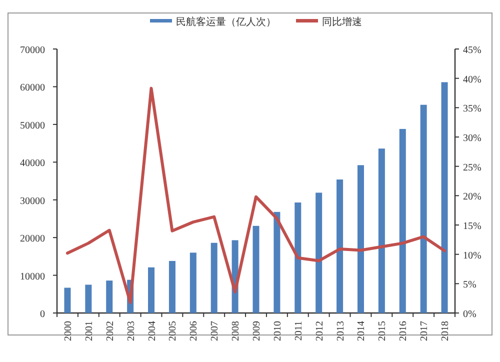 This screenshot has width=500, height=362. Describe the element at coordinates (472, 168) in the screenshot. I see `y2-tick-label: 25%` at that location.